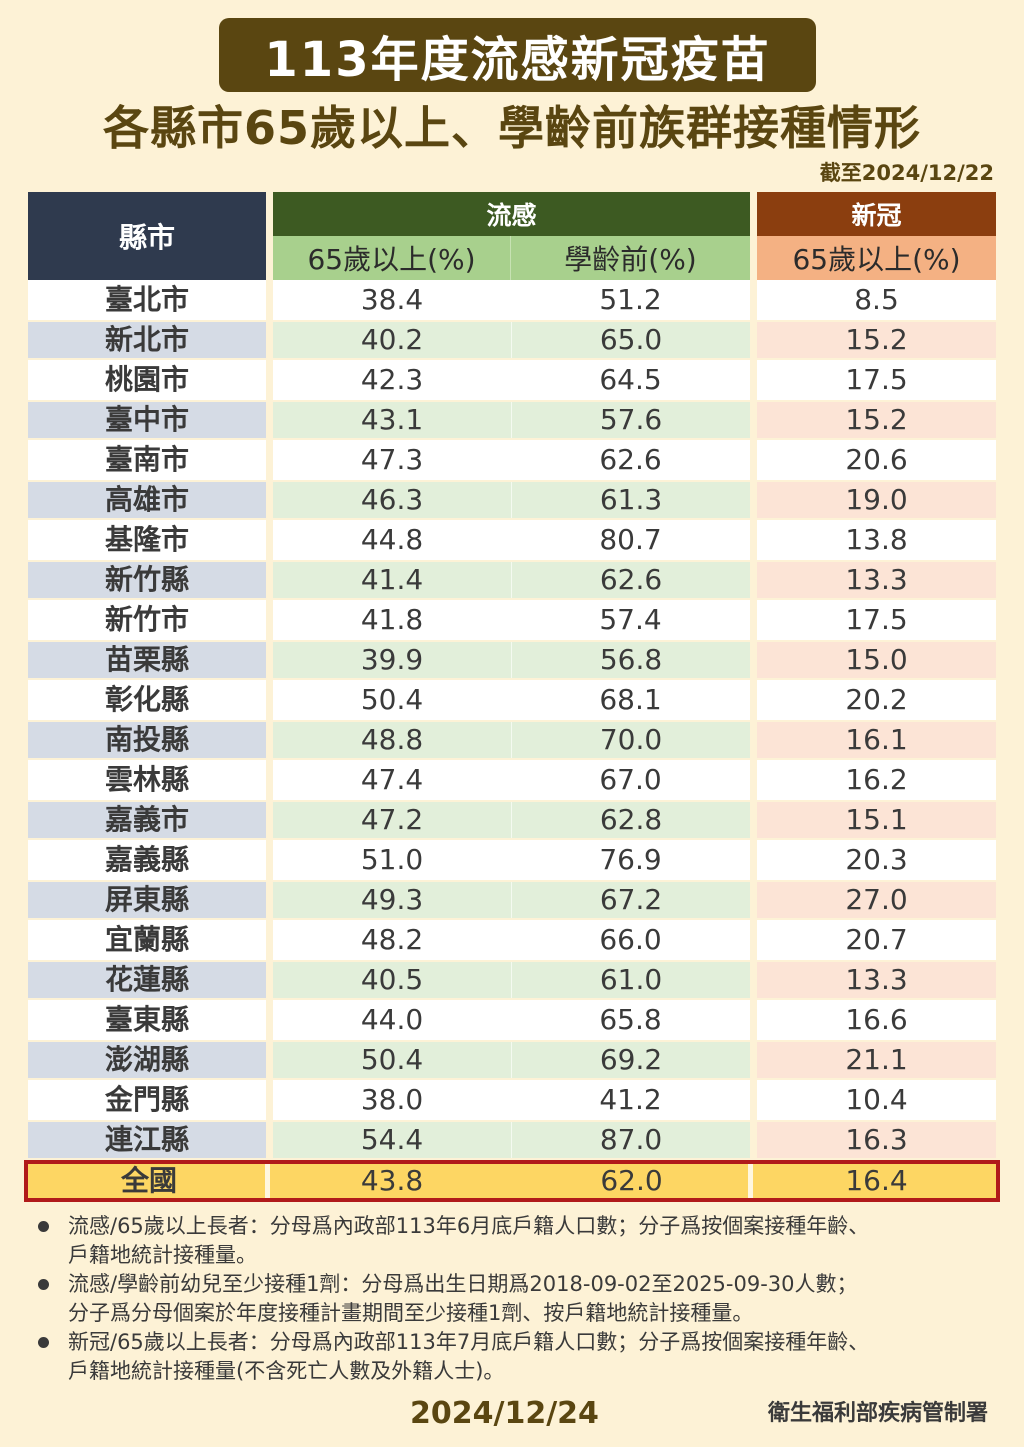 This screenshot has width=1024, height=1447. What do you see at coordinates (147, 980) in the screenshot?
I see `county-cell: 花蓮縣` at bounding box center [147, 980].